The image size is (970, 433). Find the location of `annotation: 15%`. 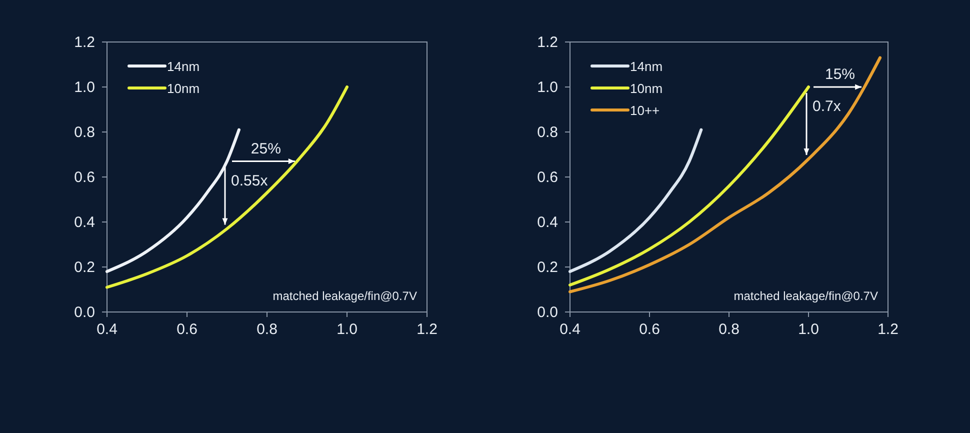

annotation: 15% is located at coordinates (840, 74).